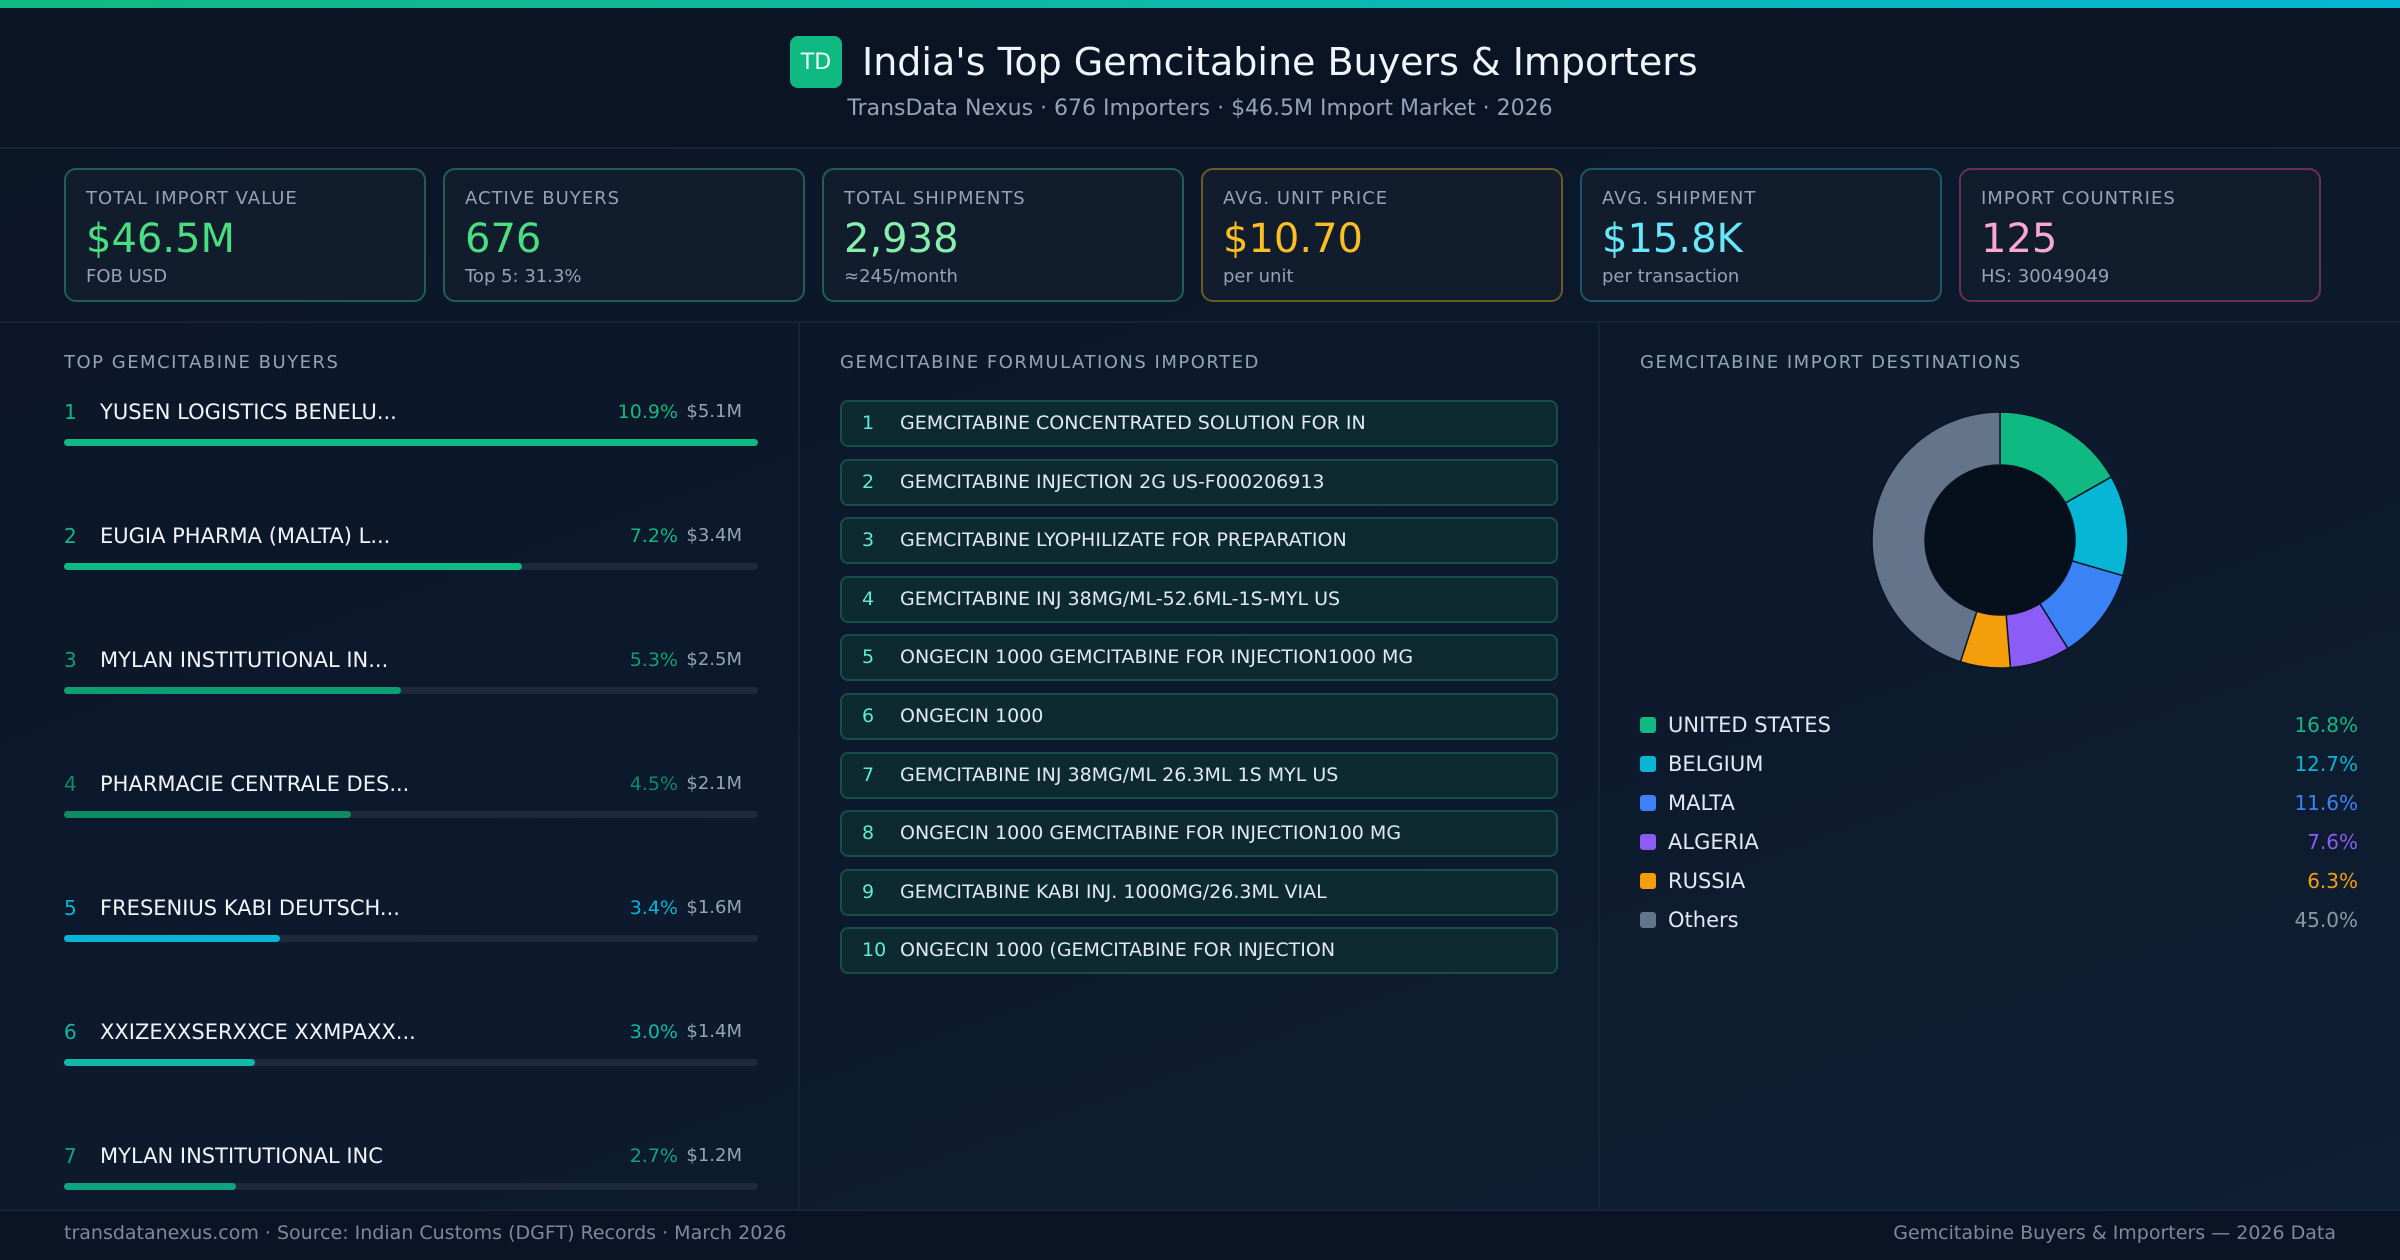  I want to click on legend-label: ALGERIA, so click(1713, 842).